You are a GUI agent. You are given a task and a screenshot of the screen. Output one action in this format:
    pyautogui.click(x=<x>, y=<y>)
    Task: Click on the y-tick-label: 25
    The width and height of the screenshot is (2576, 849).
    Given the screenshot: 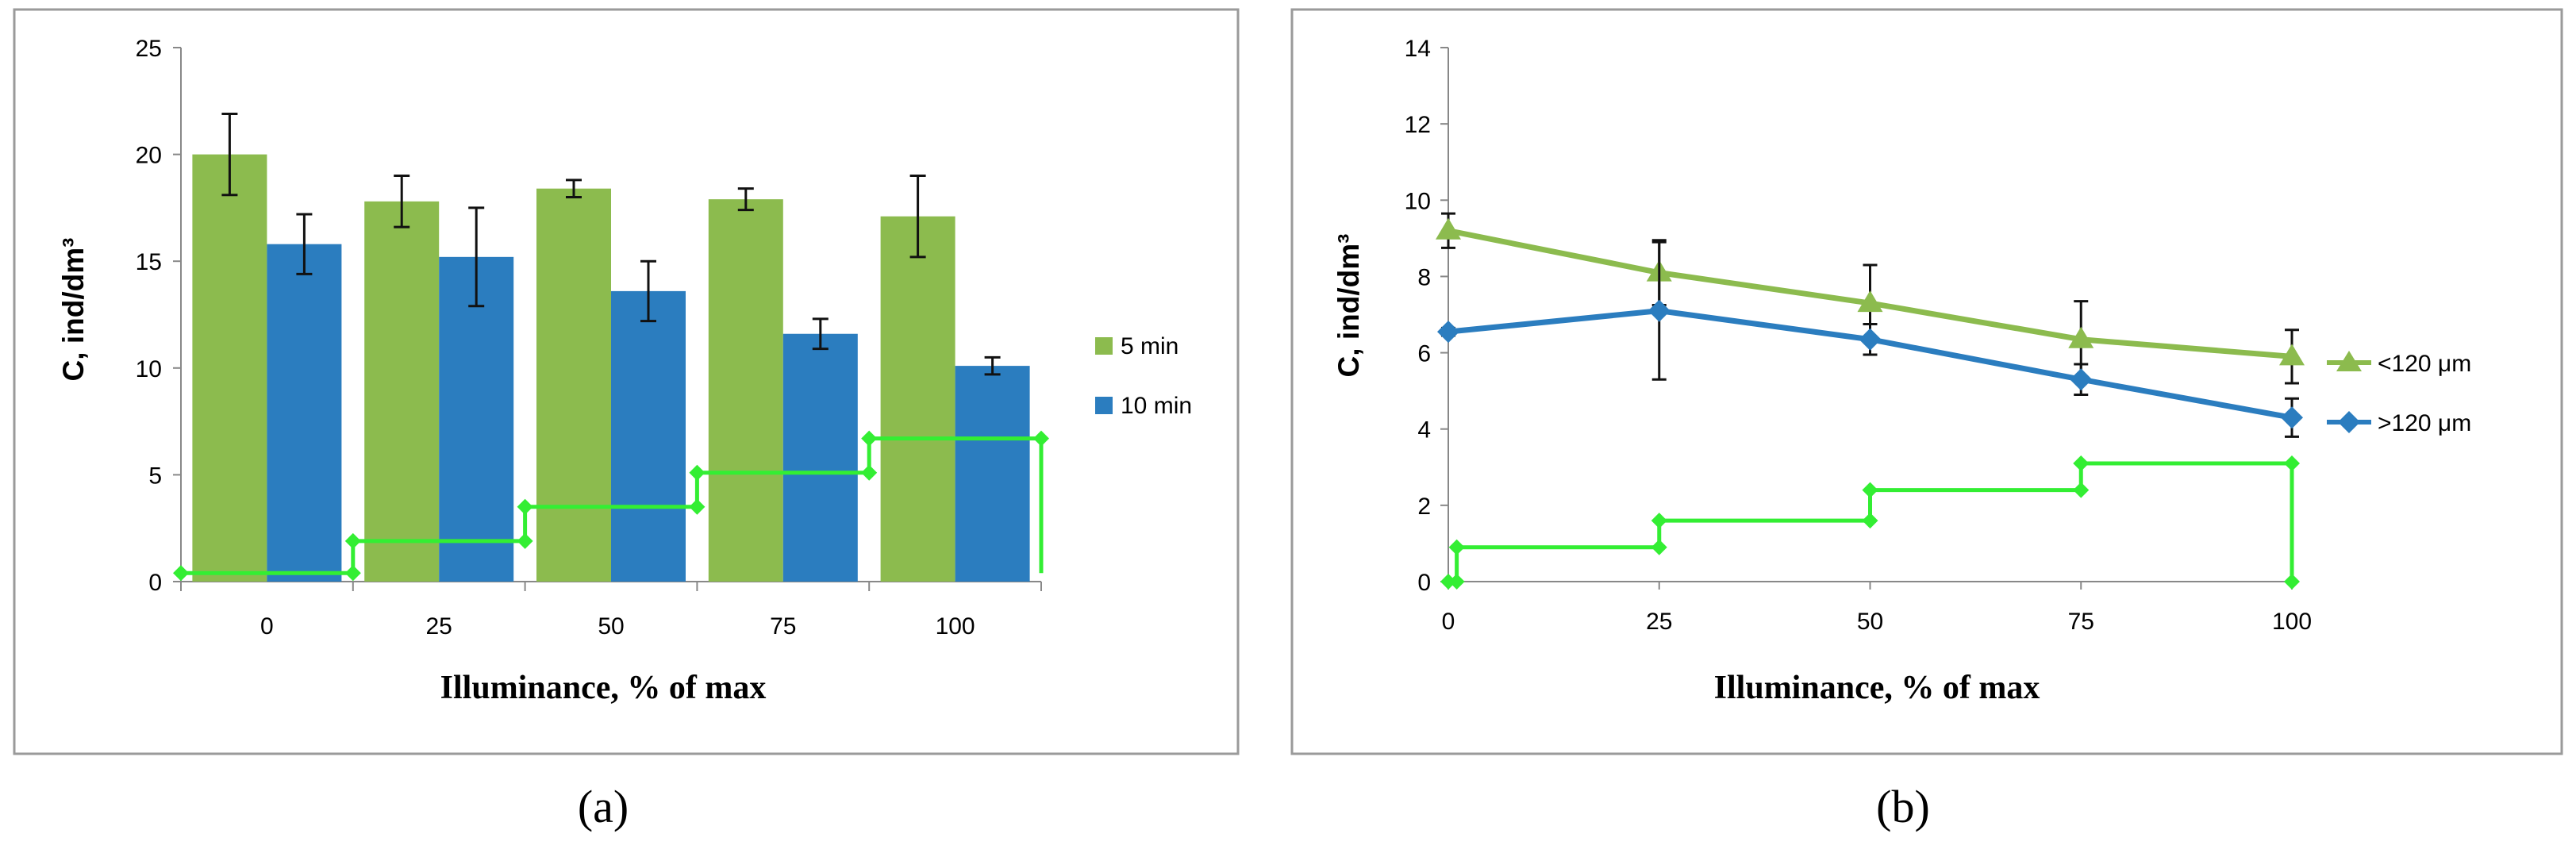 What is the action you would take?
    pyautogui.click(x=149, y=49)
    